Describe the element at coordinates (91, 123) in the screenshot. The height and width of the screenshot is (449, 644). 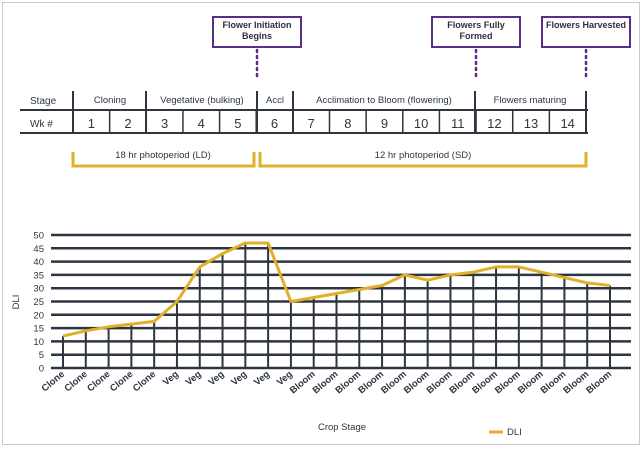
I see `week-number: 1` at that location.